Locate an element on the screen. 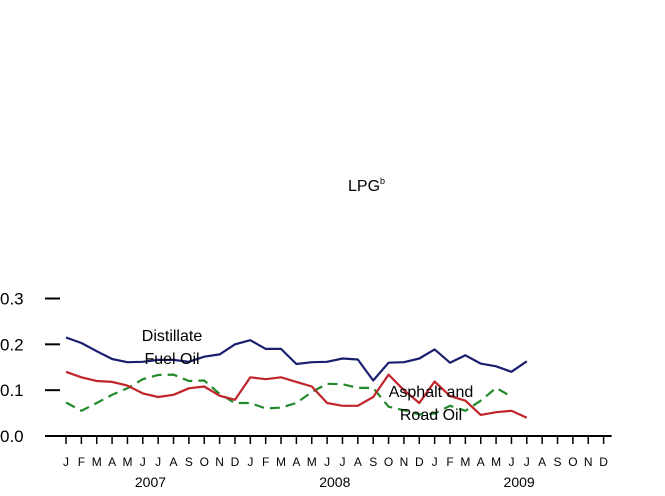 This screenshot has width=665, height=496. y-tick-label: 0.3 is located at coordinates (12, 299).